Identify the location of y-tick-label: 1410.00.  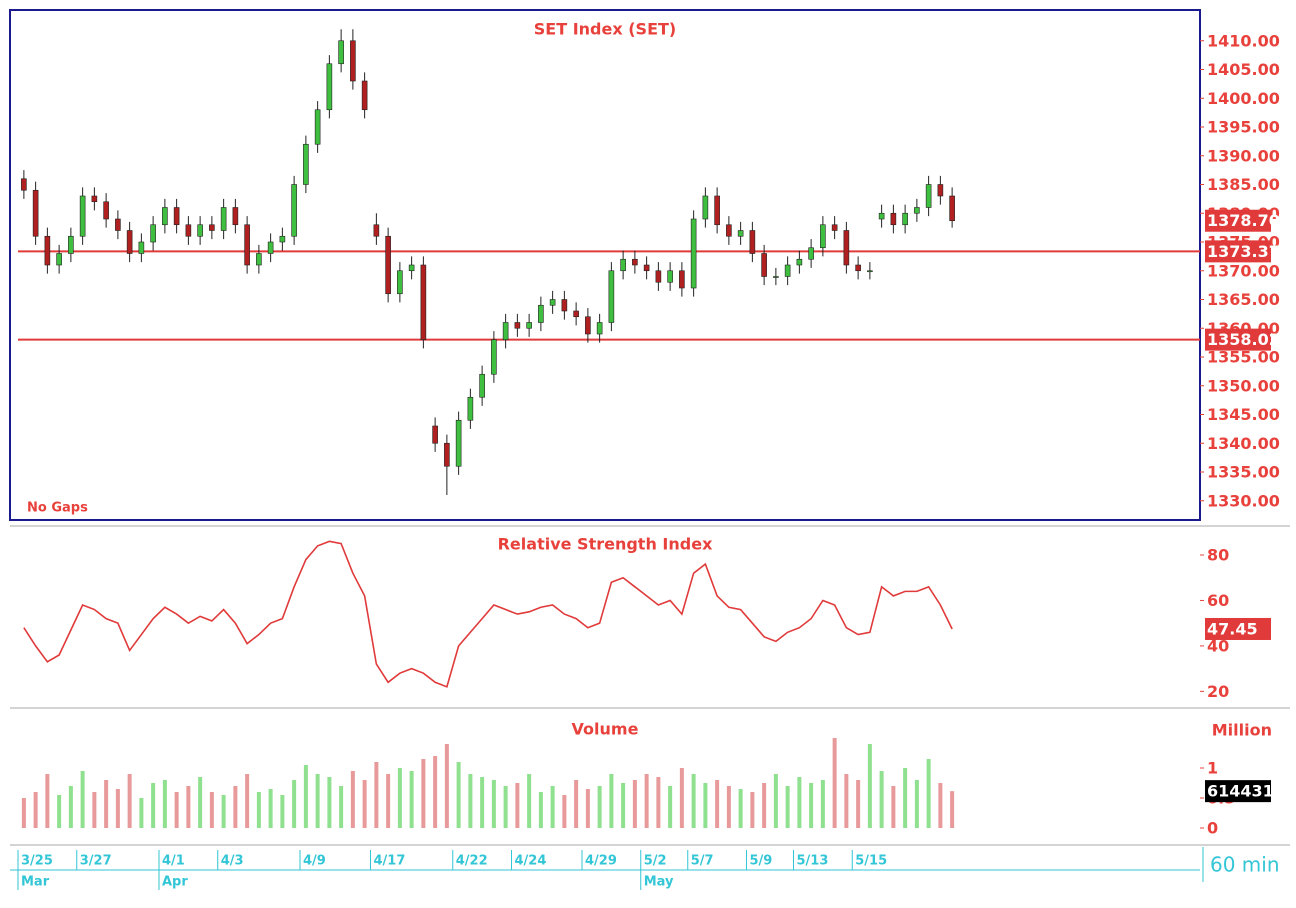
(1243, 40).